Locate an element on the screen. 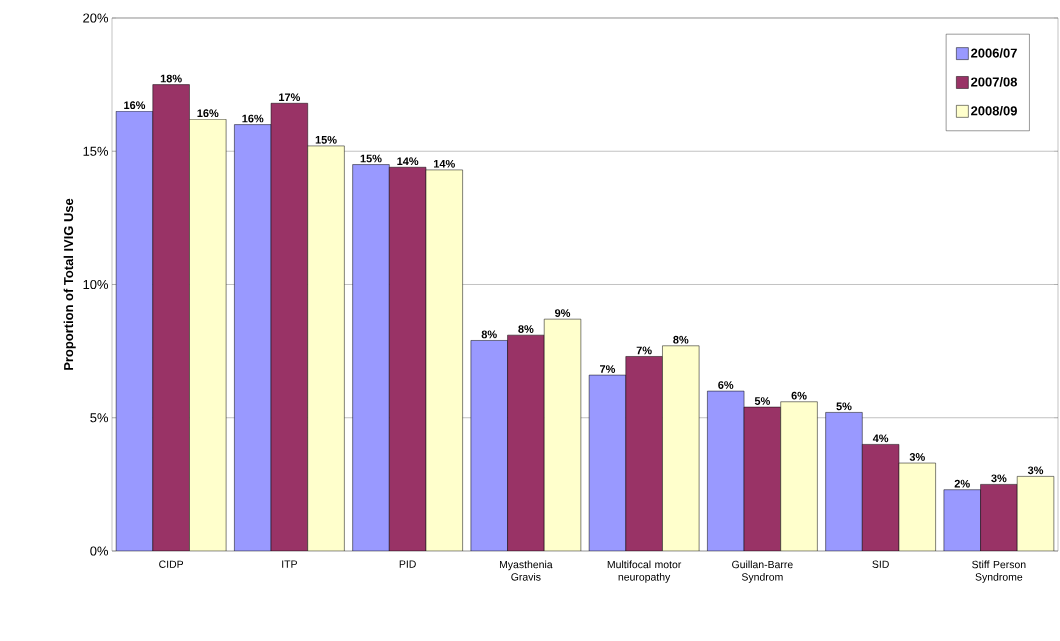 The image size is (1060, 641). x-tick-label: CIDP is located at coordinates (171, 564).